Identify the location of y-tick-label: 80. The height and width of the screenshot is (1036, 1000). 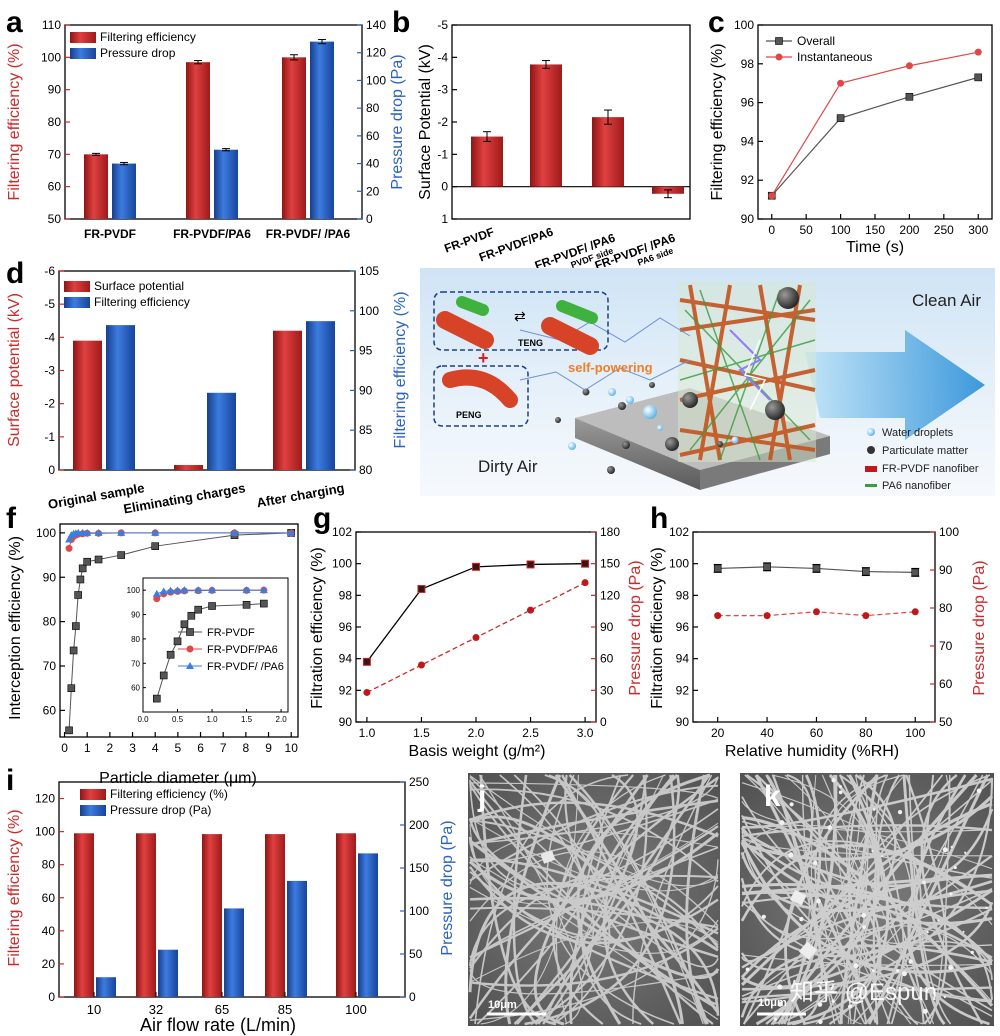
(366, 470).